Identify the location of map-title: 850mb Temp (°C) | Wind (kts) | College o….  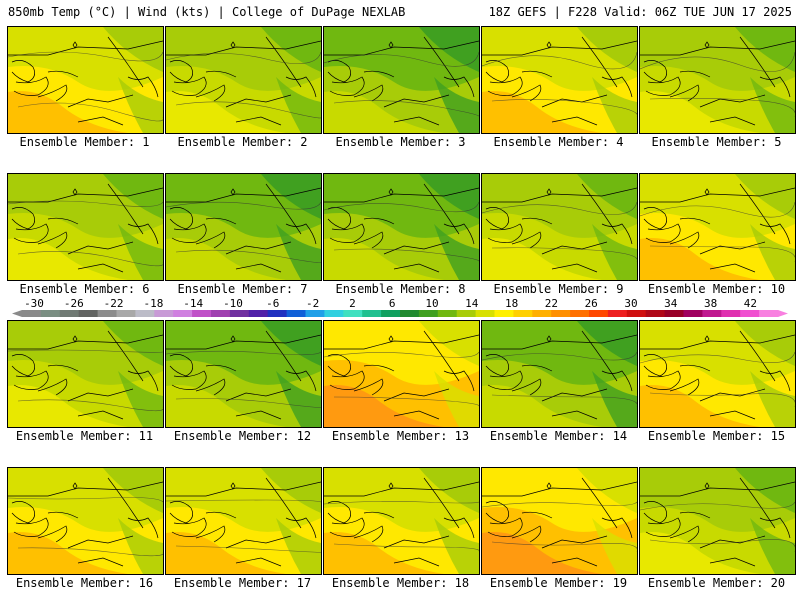
(207, 12).